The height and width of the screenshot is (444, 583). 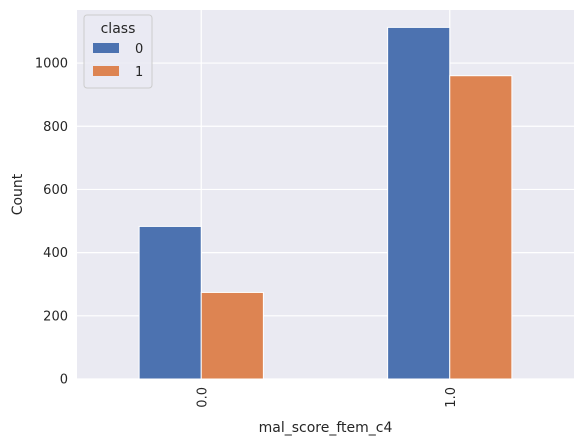 I want to click on legend: class 0 1, so click(x=118, y=51).